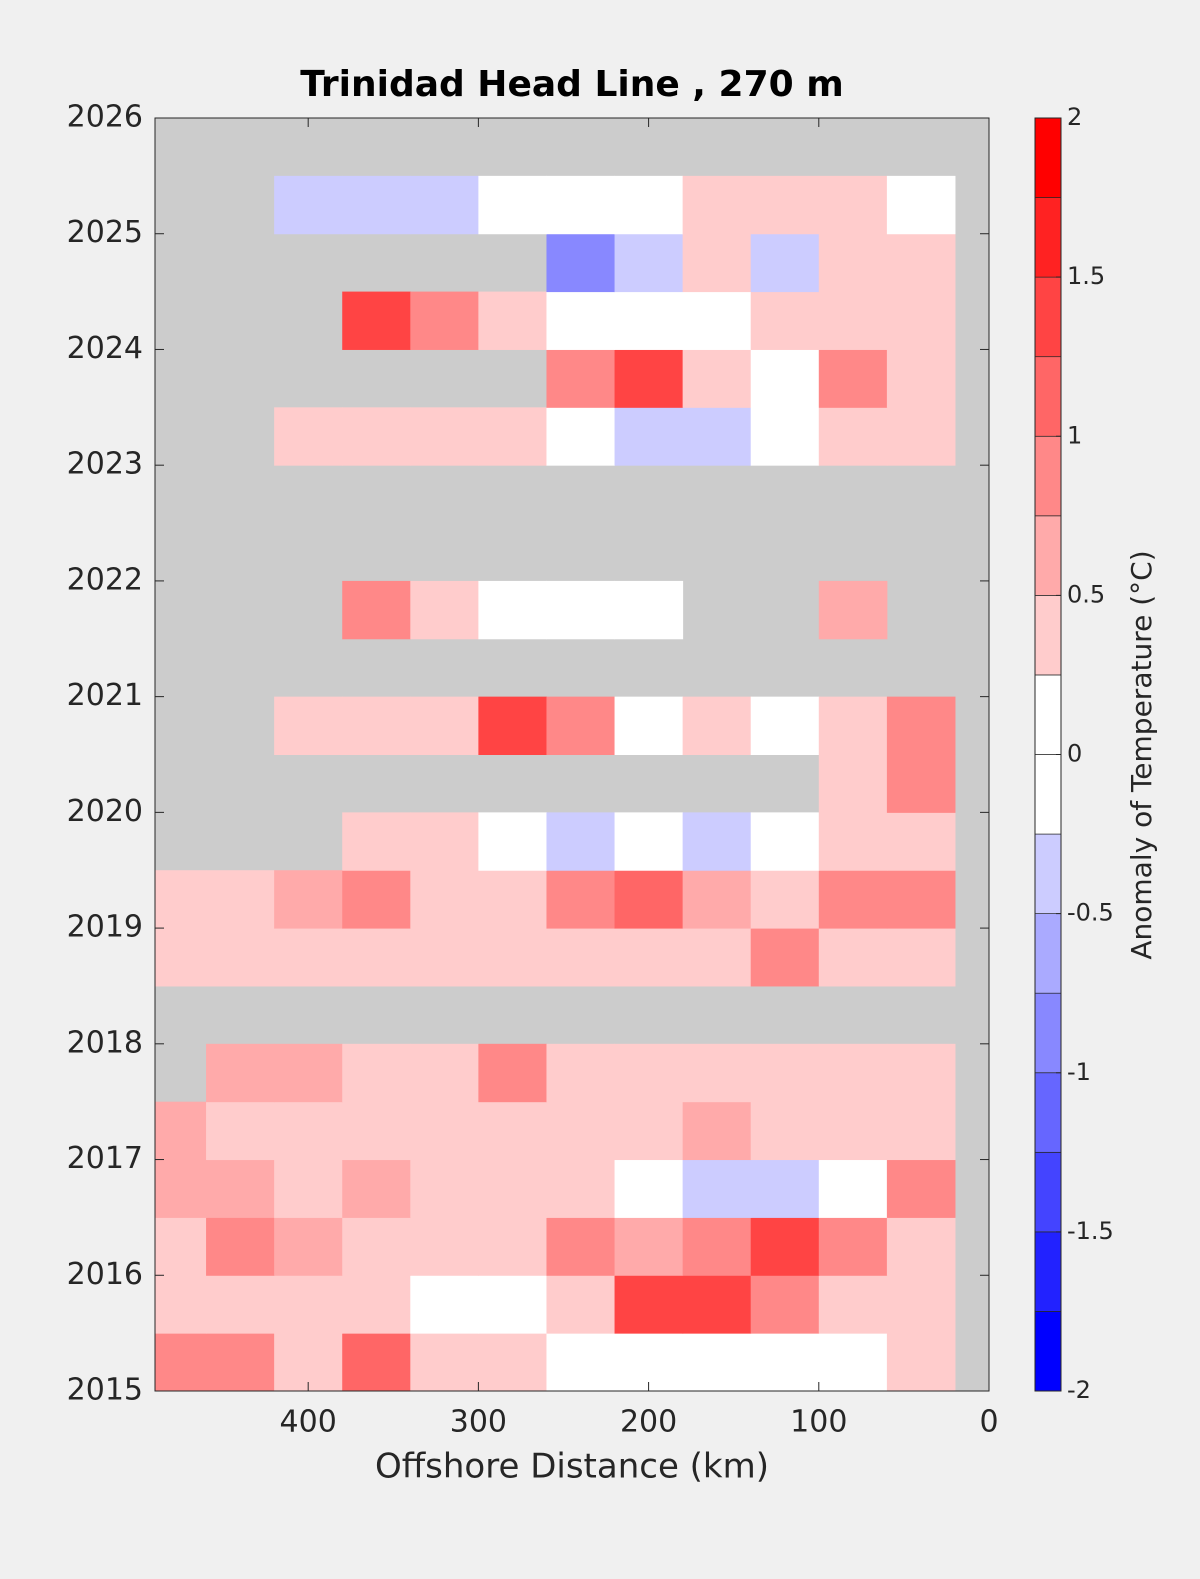  I want to click on colorbar-tick-label: -1.5, so click(1090, 1231).